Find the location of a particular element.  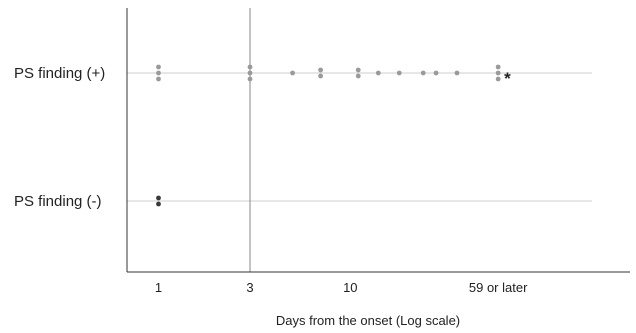

x-tick-label: 59 or later is located at coordinates (498, 287).